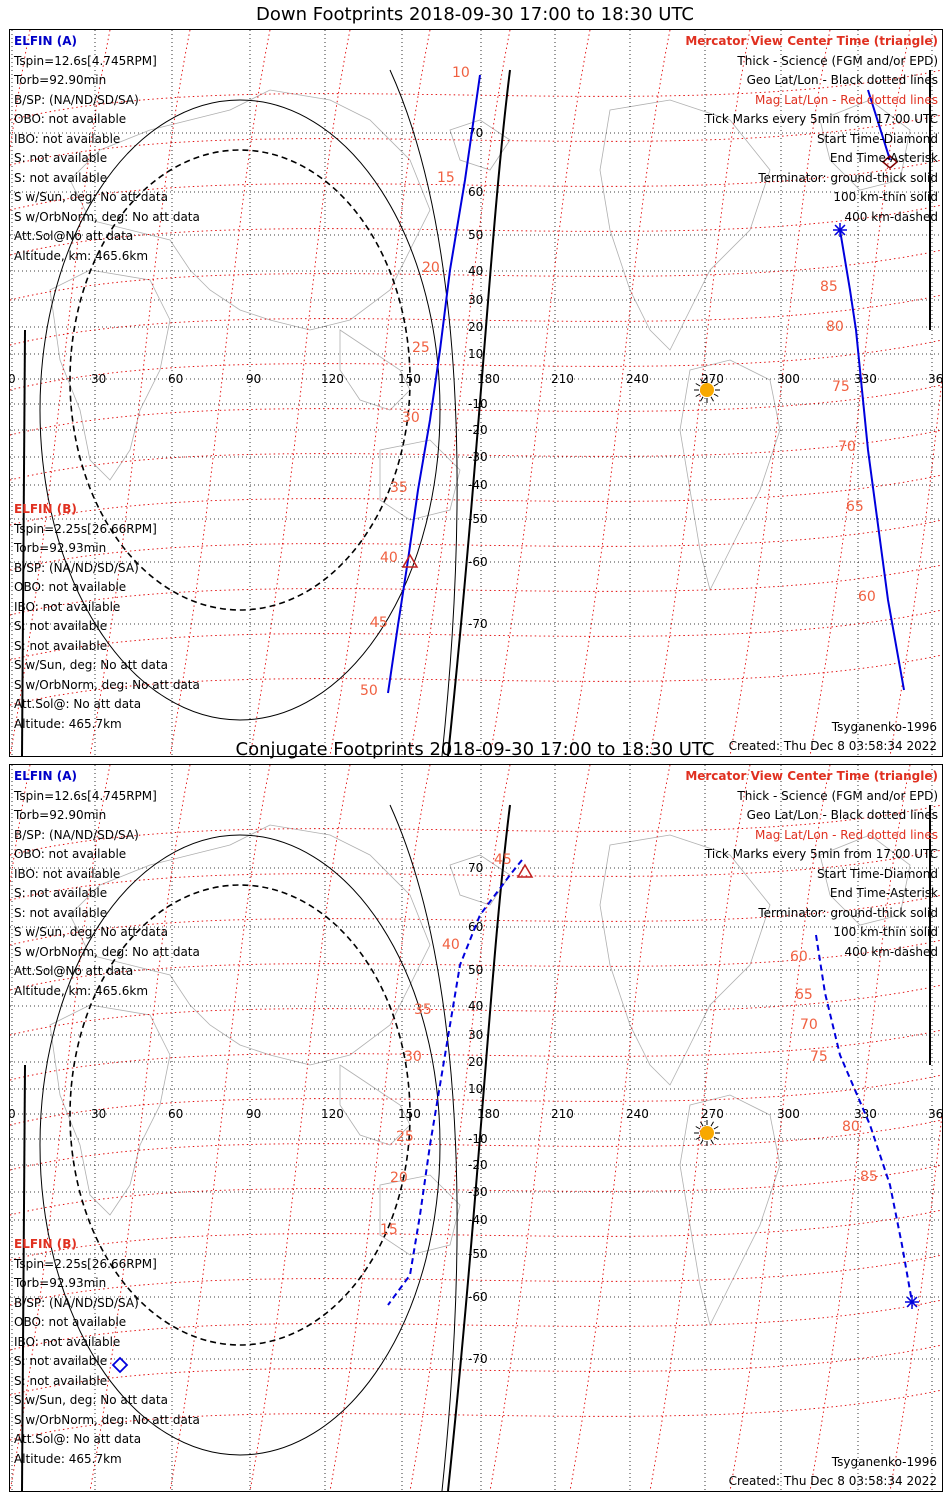 Image resolution: width=950 pixels, height=1500 pixels. Describe the element at coordinates (74, 971) in the screenshot. I see `elfin-a-info-line: Att.Sol@No att data` at that location.